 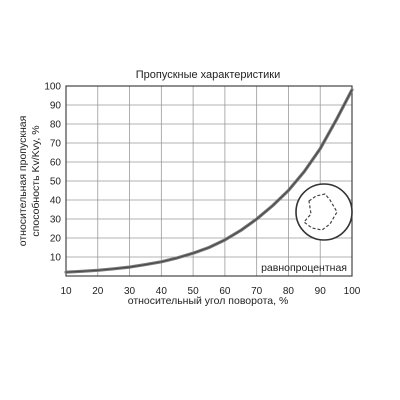 What do you see at coordinates (56, 182) in the screenshot?
I see `y-tick-label: 50` at bounding box center [56, 182].